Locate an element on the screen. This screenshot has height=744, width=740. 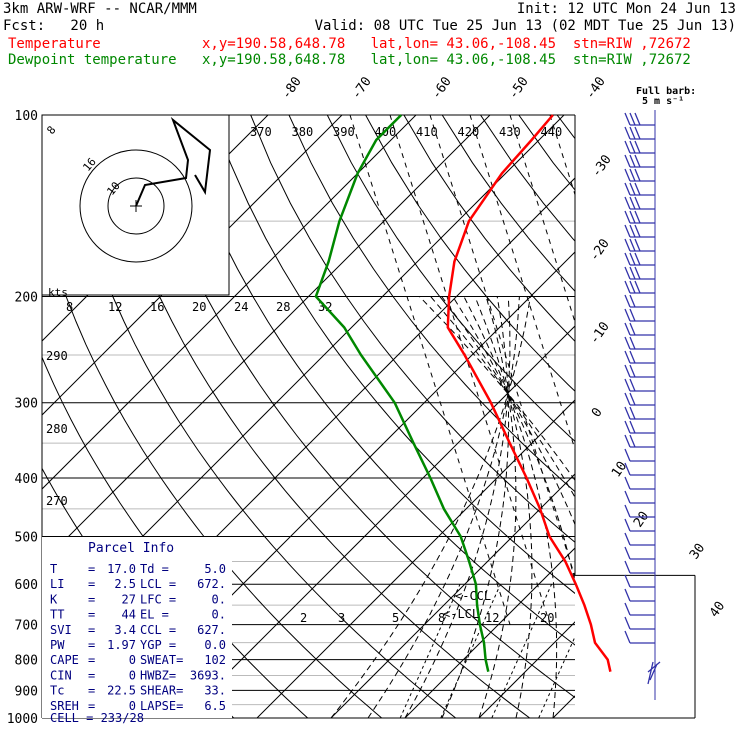
parcel-label: EL = is located at coordinates (154, 615).